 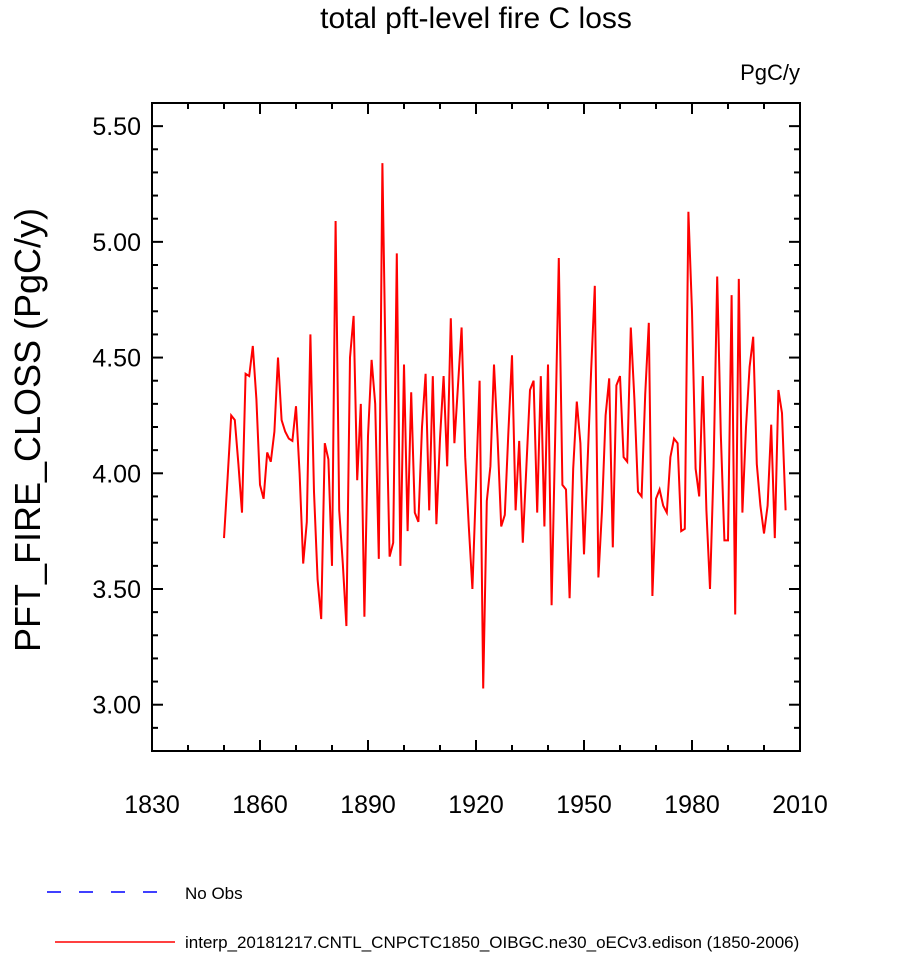 I want to click on y-tick-label: 5.50, so click(x=116, y=127).